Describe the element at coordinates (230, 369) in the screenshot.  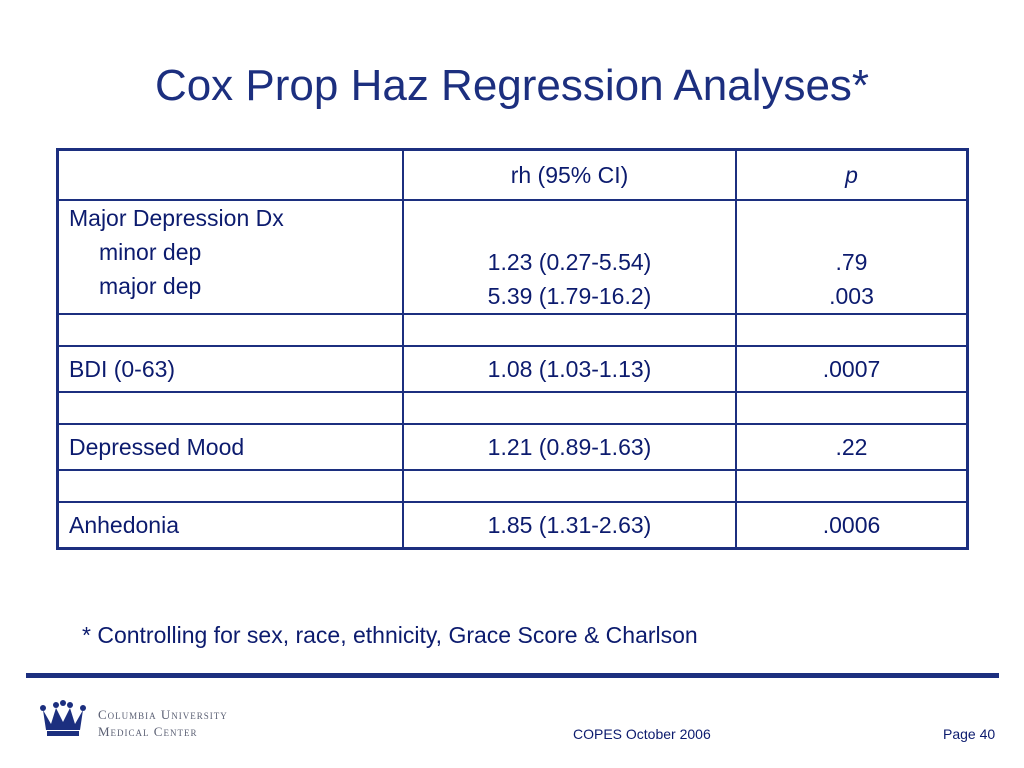
I see `row-label: BDI (0-63)` at that location.